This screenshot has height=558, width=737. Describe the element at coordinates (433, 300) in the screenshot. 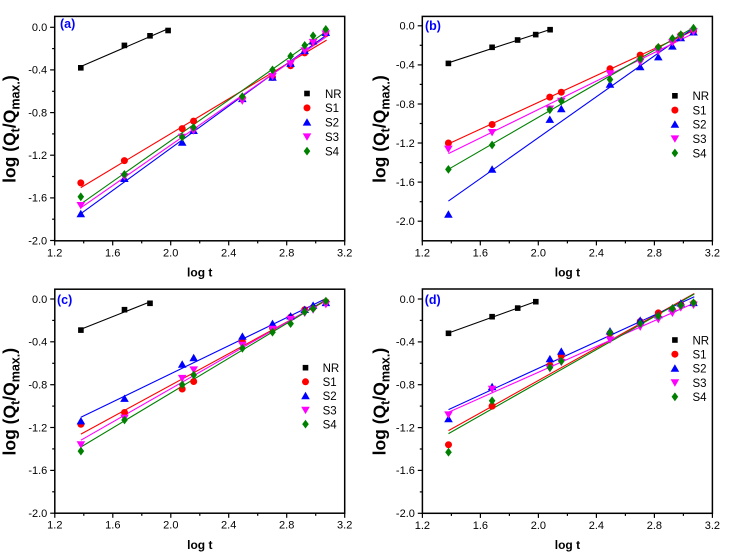

I see `svg-text: (d)` at that location.